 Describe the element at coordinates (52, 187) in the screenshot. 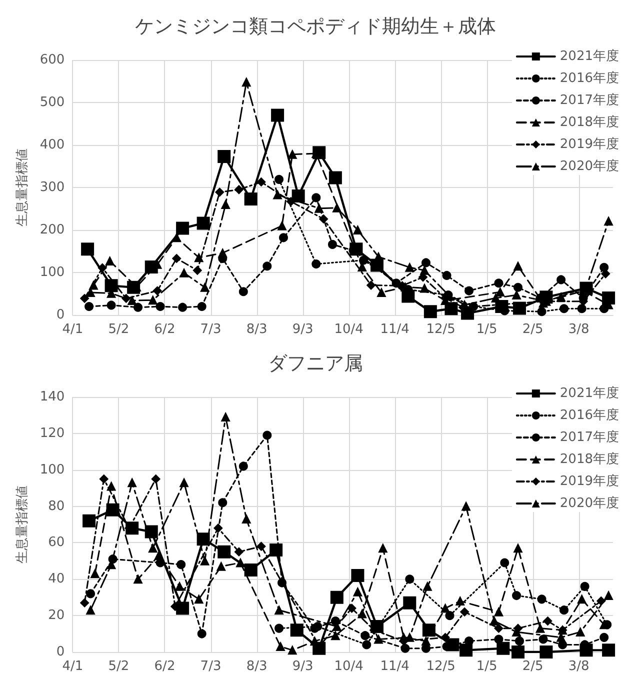

I see `y-tick-label: 300` at that location.